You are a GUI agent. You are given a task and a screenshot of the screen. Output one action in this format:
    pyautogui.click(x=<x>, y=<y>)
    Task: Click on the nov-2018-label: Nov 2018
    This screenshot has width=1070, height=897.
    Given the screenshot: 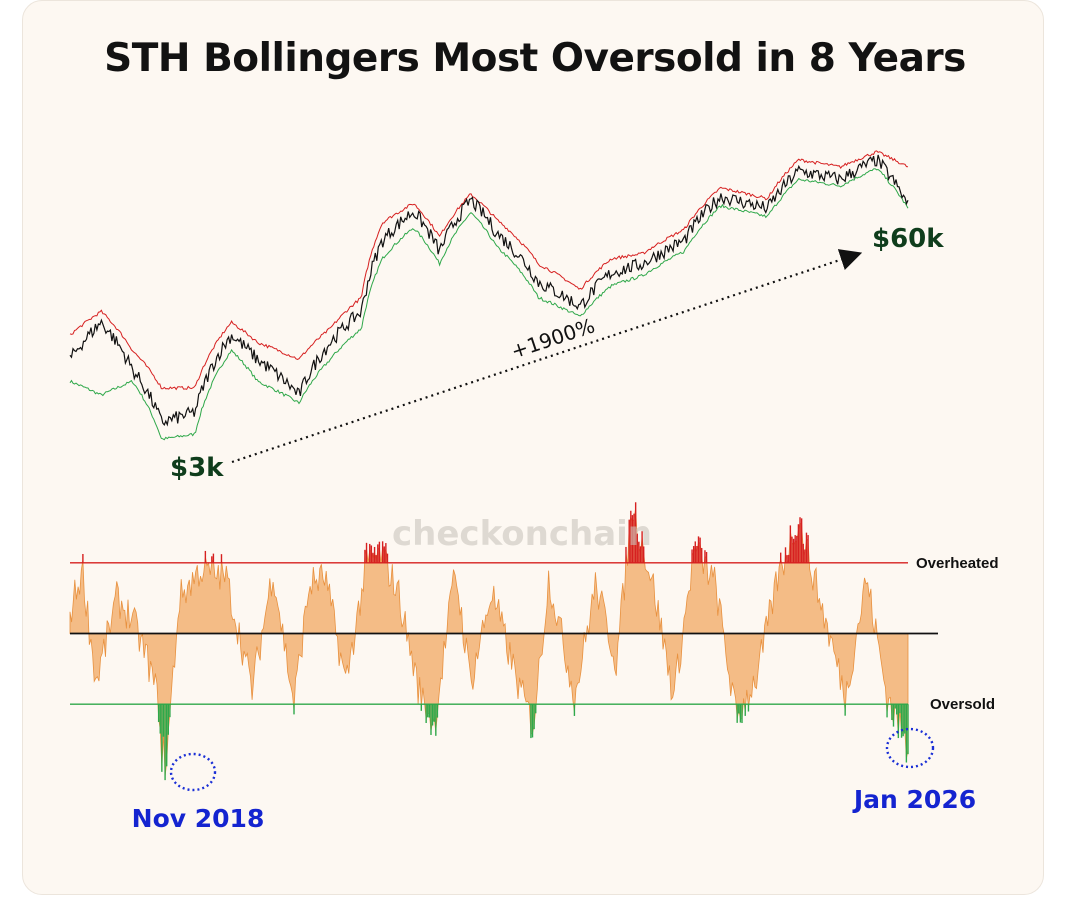 What is the action you would take?
    pyautogui.click(x=198, y=818)
    